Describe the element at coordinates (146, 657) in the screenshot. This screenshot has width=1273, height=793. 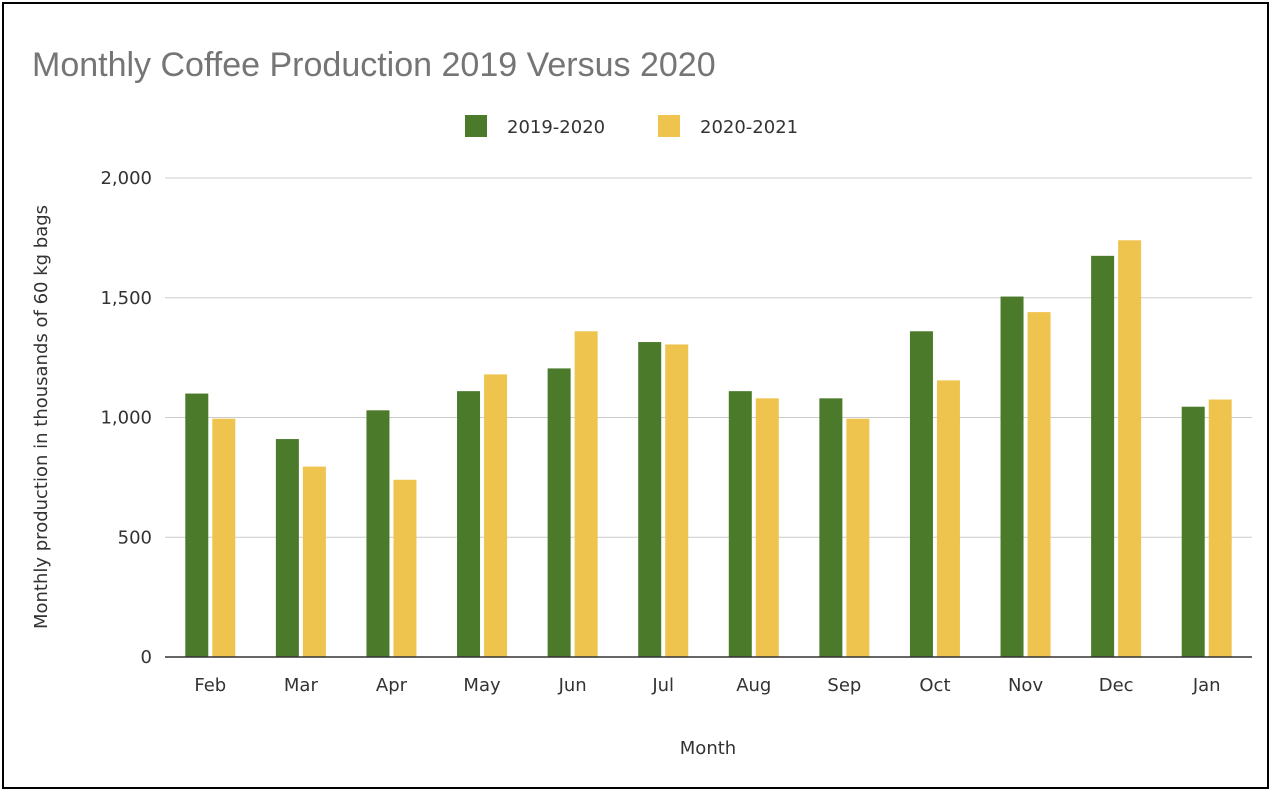
I see `y-tick-label: 0` at that location.